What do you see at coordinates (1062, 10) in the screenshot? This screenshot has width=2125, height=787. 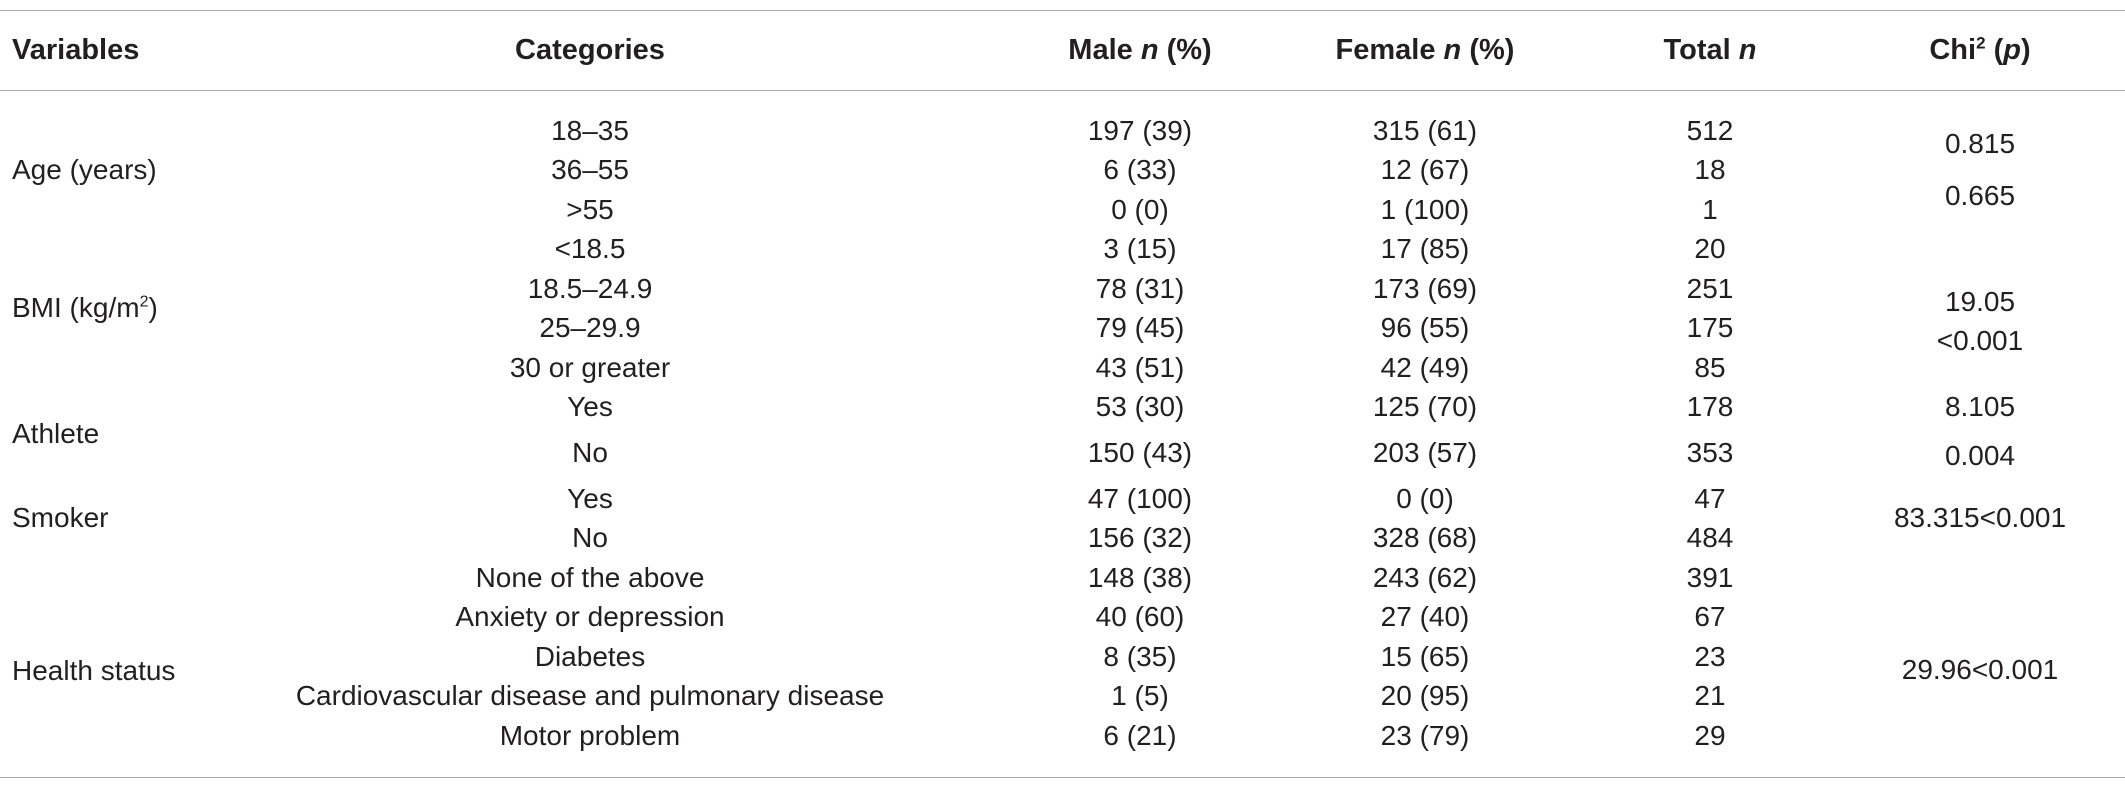 I see `table-top-rule` at bounding box center [1062, 10].